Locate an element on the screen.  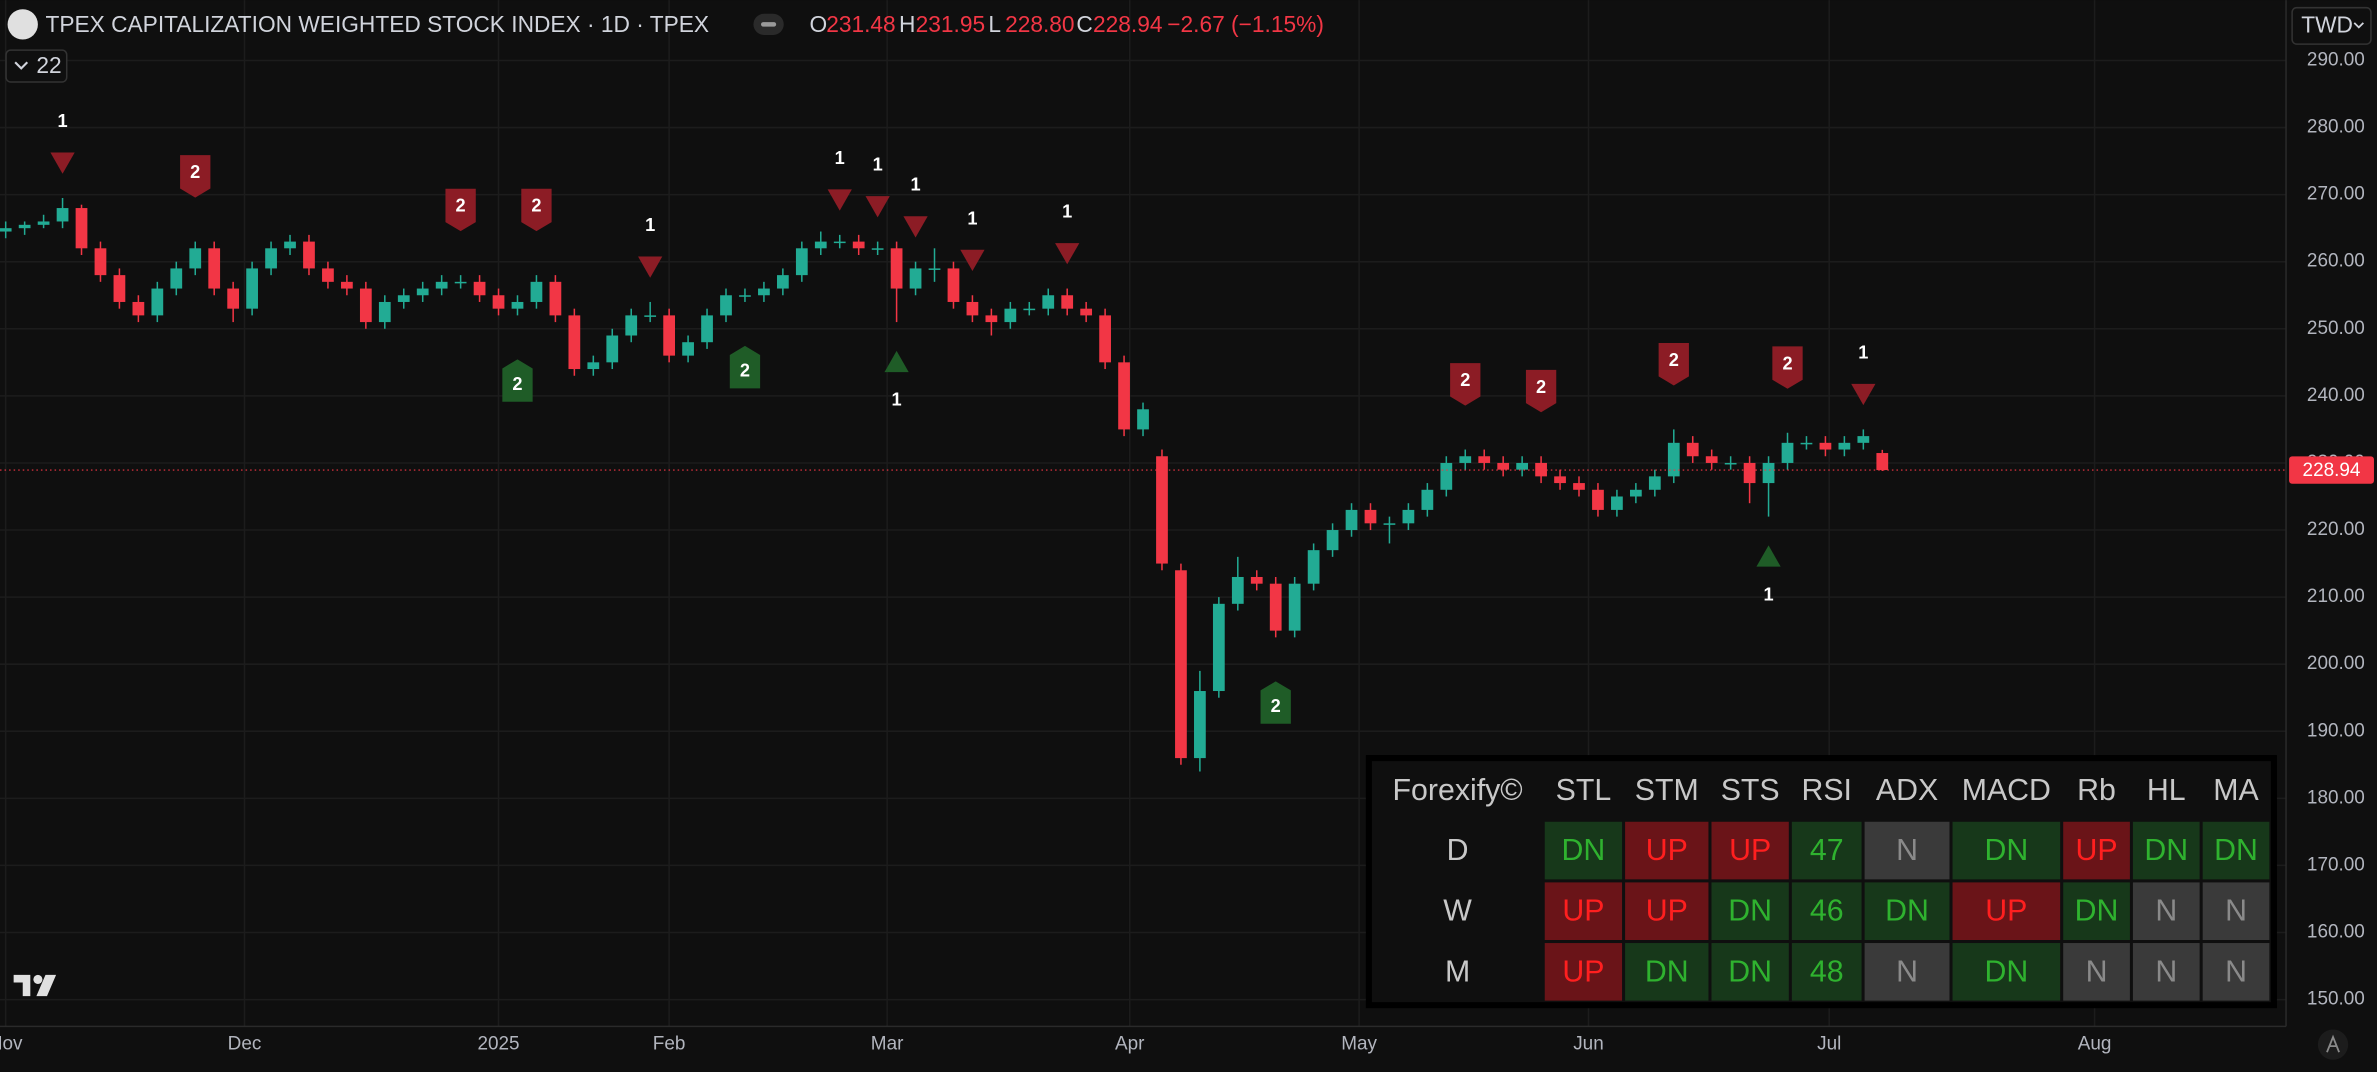
toggle-icon is located at coordinates (769, 24).